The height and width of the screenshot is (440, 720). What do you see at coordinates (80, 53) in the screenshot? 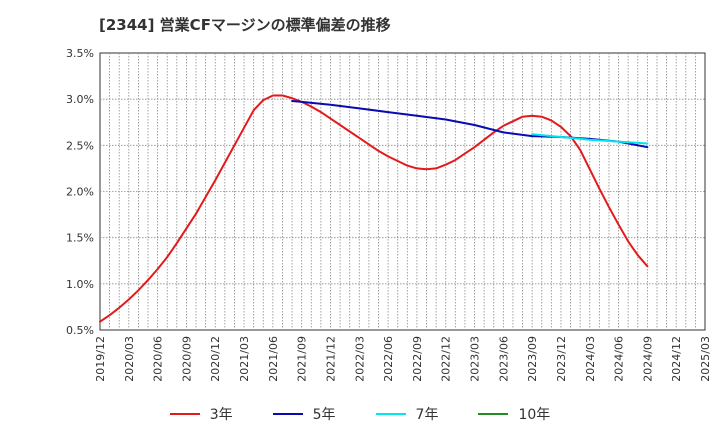
I see `y-tick-label: 3.5%` at bounding box center [80, 53].